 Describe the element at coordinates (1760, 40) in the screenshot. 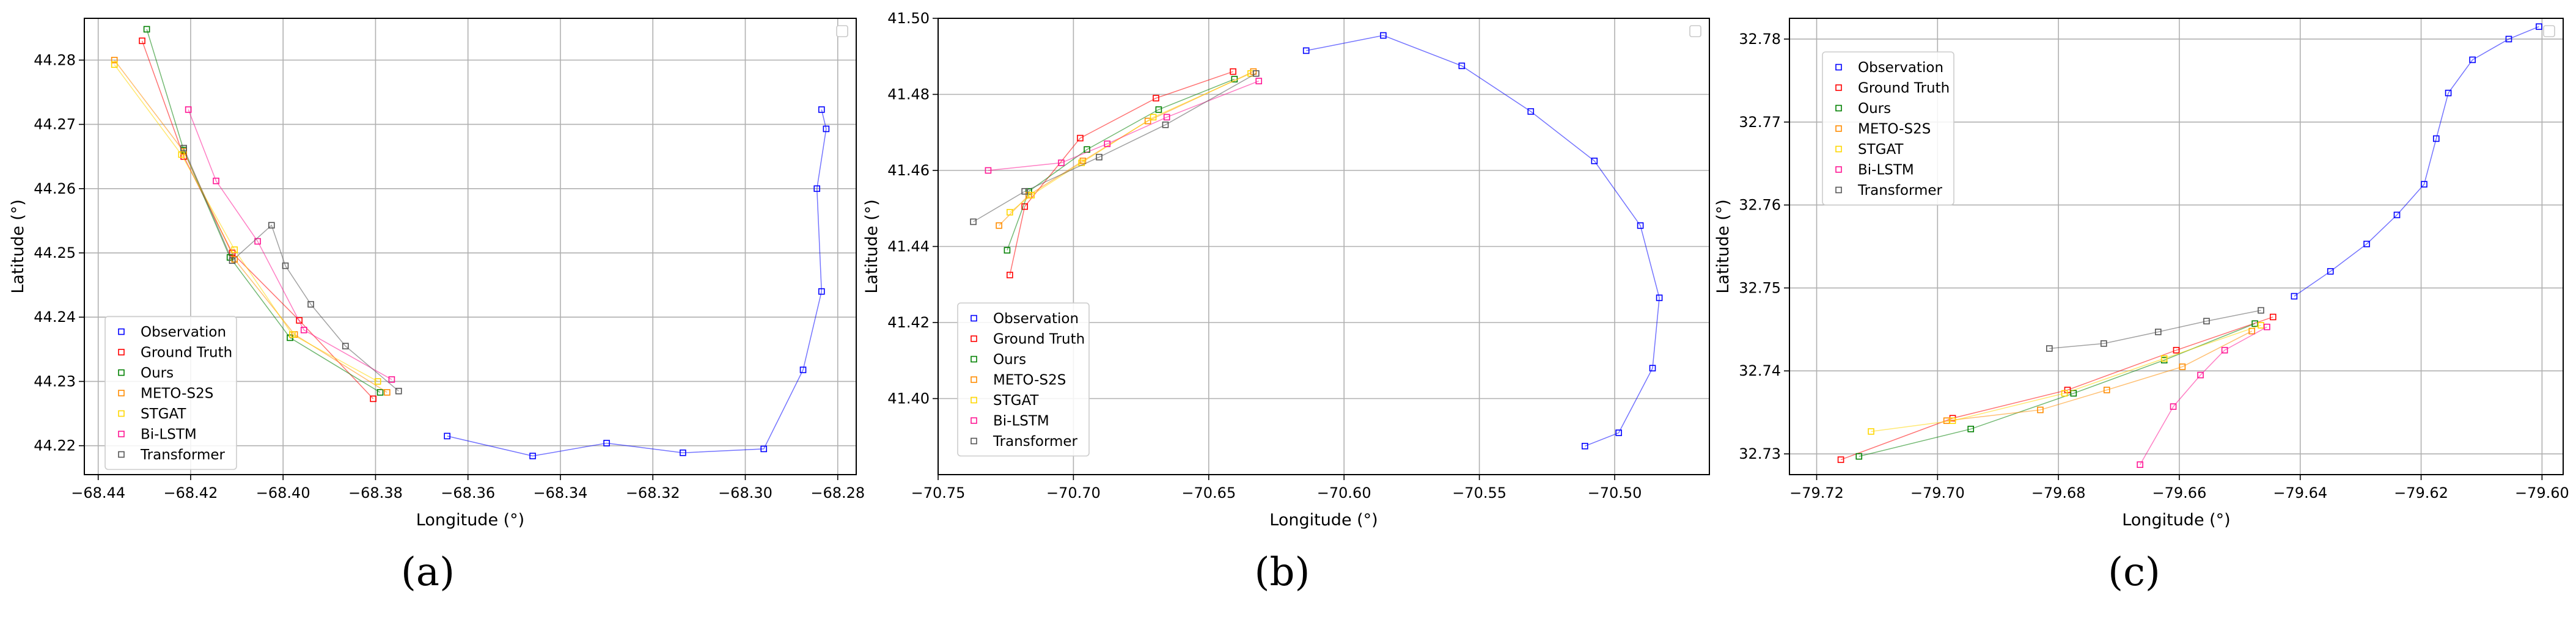

I see `y-tick-label: 32.78` at that location.